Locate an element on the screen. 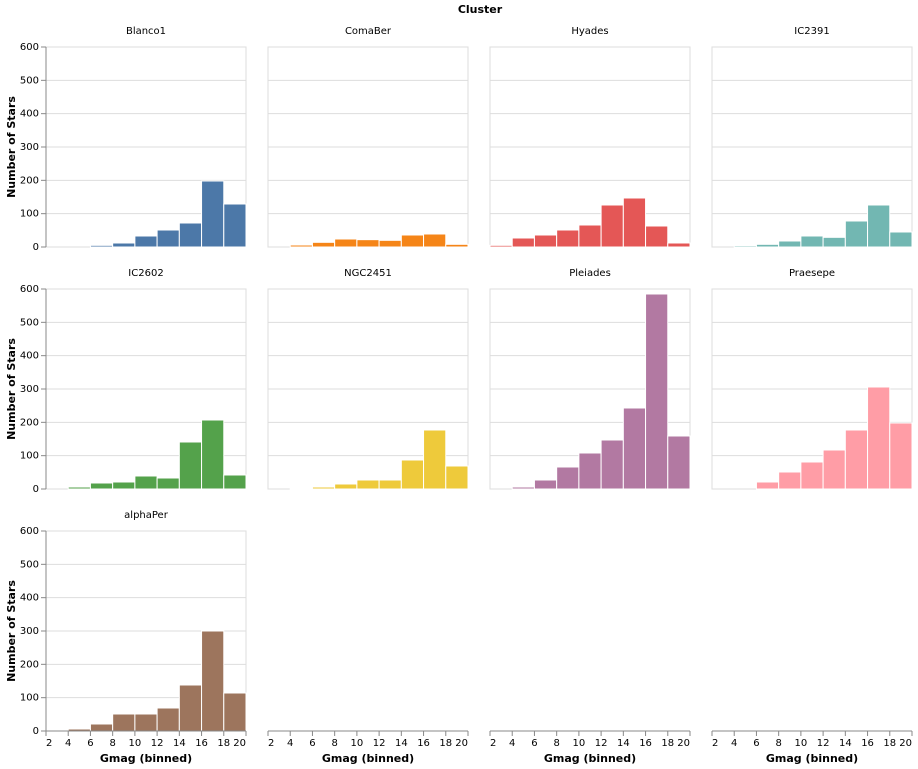 Image resolution: width=918 pixels, height=769 pixels. y-tick-label: 200 is located at coordinates (29, 664).